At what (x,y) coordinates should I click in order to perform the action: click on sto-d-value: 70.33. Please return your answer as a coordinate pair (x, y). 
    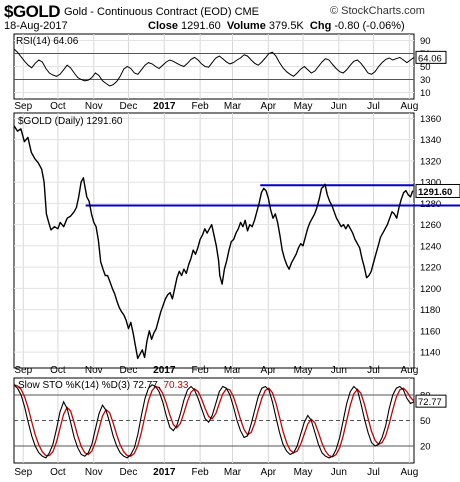
    Looking at the image, I should click on (175, 385).